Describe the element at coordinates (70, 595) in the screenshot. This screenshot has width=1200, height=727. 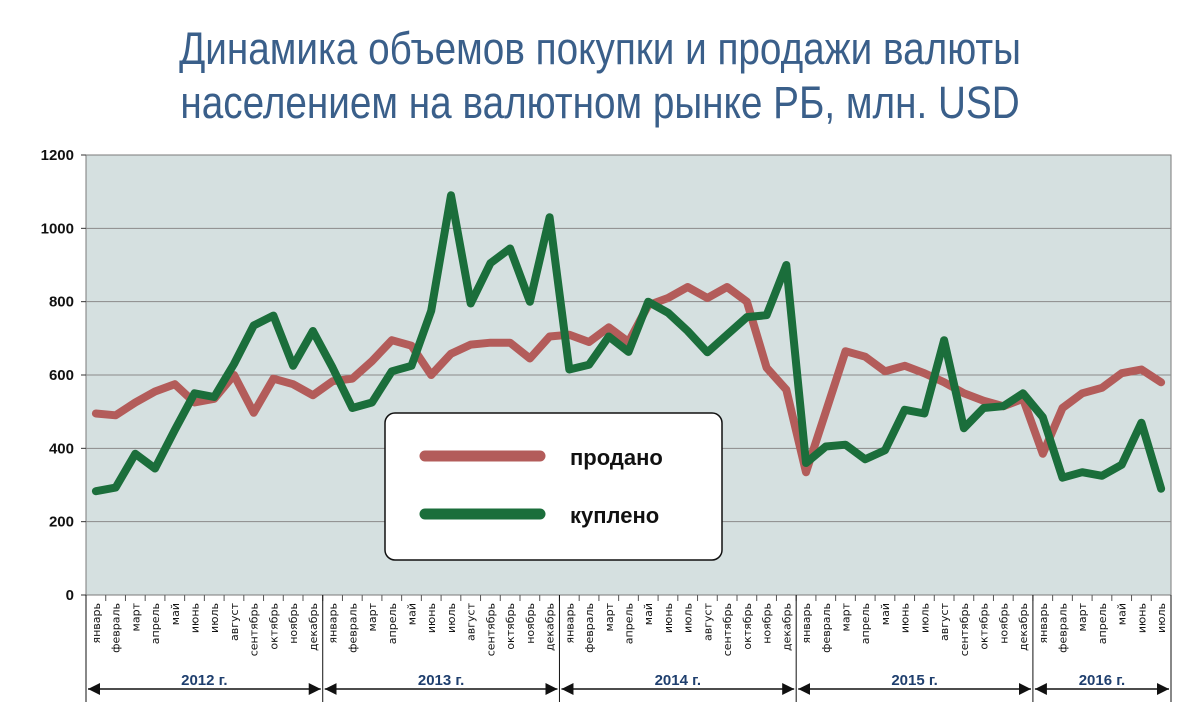
I see `y-tick-label: 0` at that location.